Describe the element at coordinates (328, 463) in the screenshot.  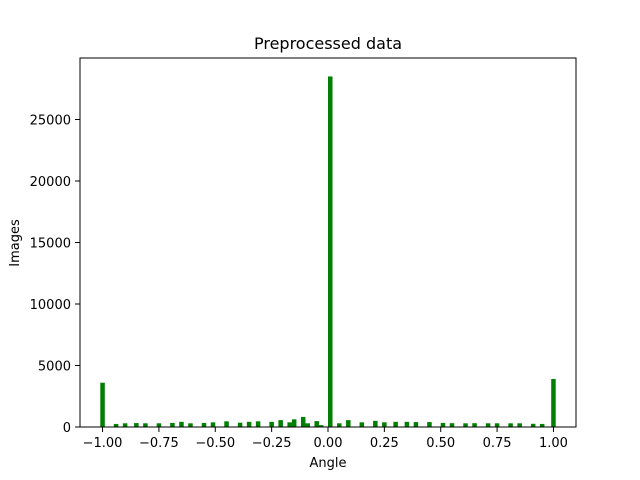
I see `x-axis-label: Angle` at that location.